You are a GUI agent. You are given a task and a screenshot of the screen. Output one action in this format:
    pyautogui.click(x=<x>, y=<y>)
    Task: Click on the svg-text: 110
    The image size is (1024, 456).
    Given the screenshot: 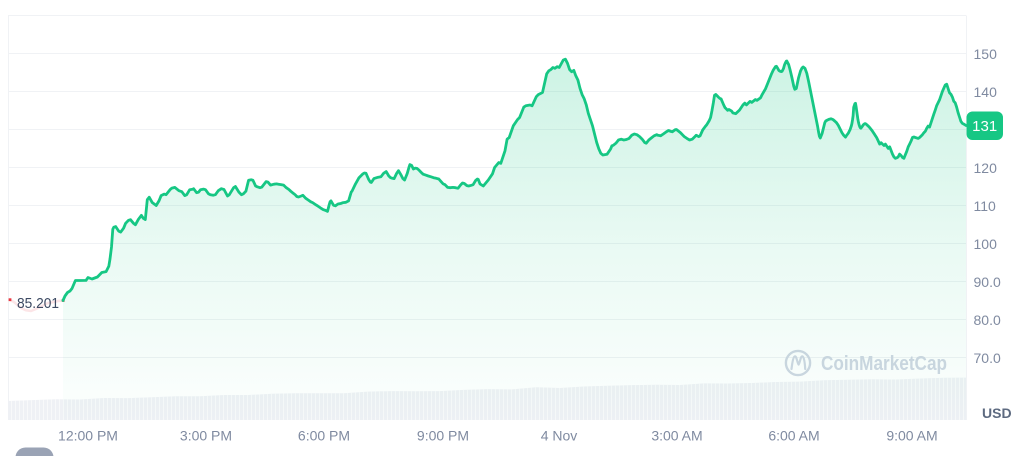 What is the action you would take?
    pyautogui.click(x=985, y=206)
    